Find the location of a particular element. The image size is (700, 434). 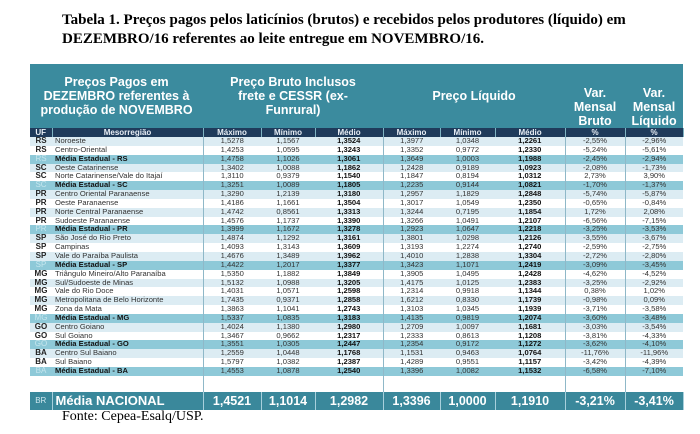

cell-liquido-maximo: 1,3396 is located at coordinates (412, 371).